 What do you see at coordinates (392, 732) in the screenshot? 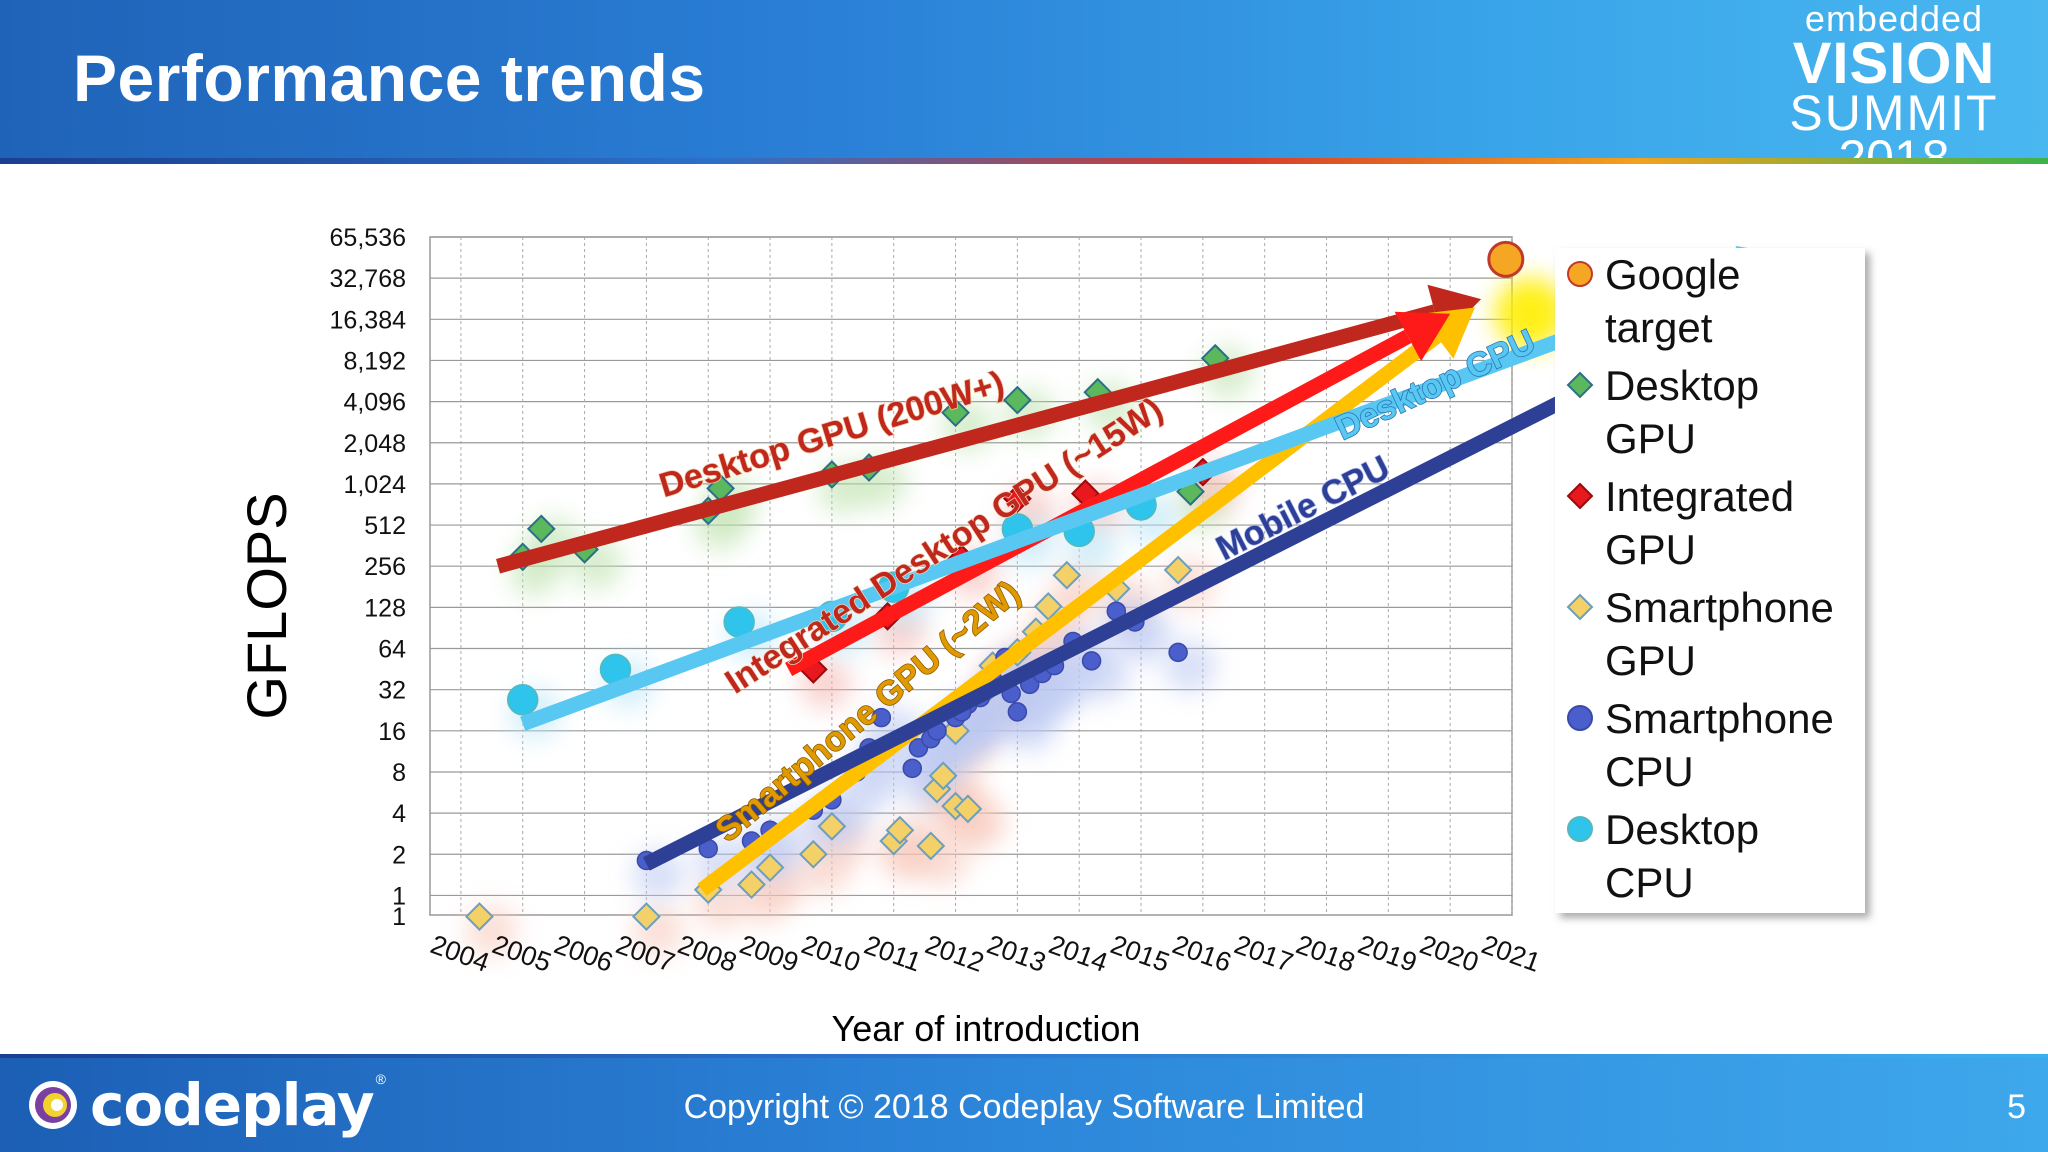
I see `y-tick-label: 16` at bounding box center [392, 732].